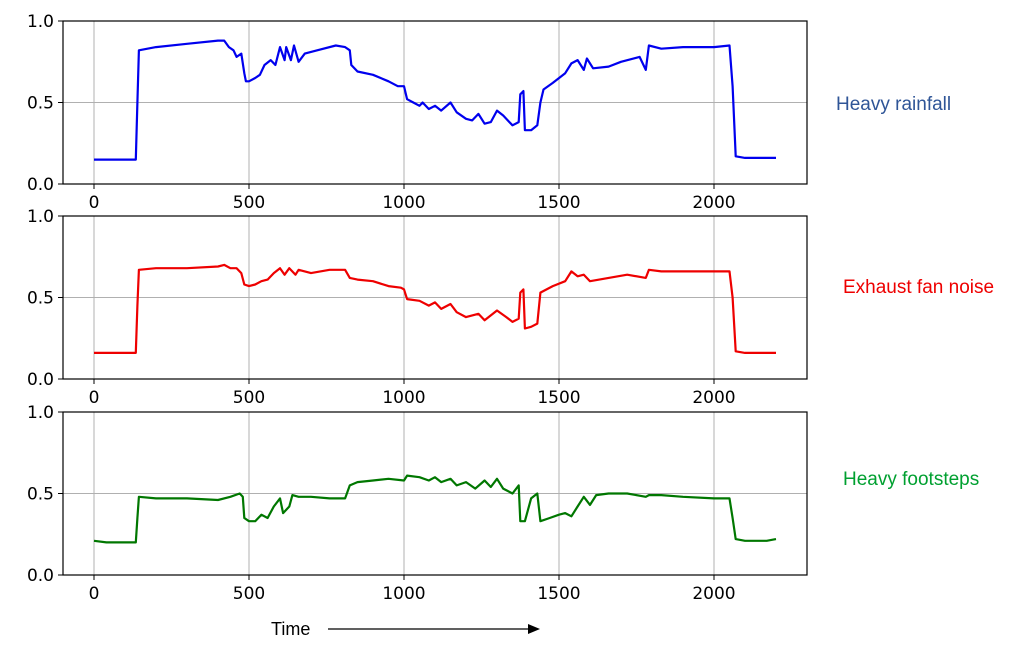 This screenshot has height=647, width=1025. Describe the element at coordinates (405, 629) in the screenshot. I see `x-axis-title-group: Time` at that location.